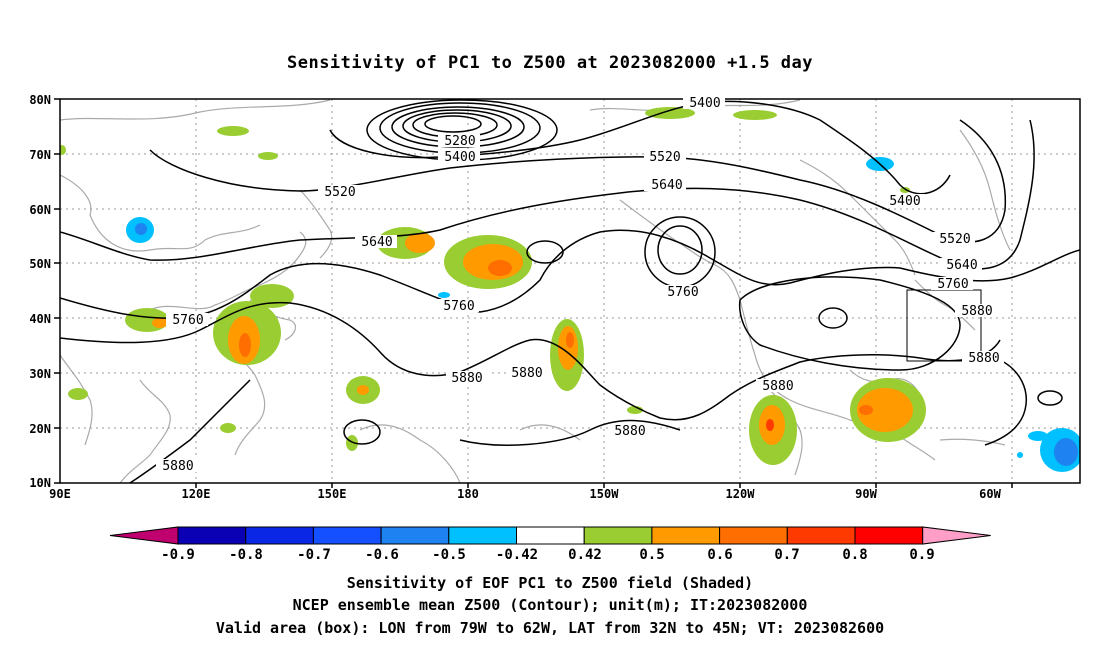 The width and height of the screenshot is (1100, 654). What do you see at coordinates (40, 100) in the screenshot?
I see `lat-label: 80N` at bounding box center [40, 100].